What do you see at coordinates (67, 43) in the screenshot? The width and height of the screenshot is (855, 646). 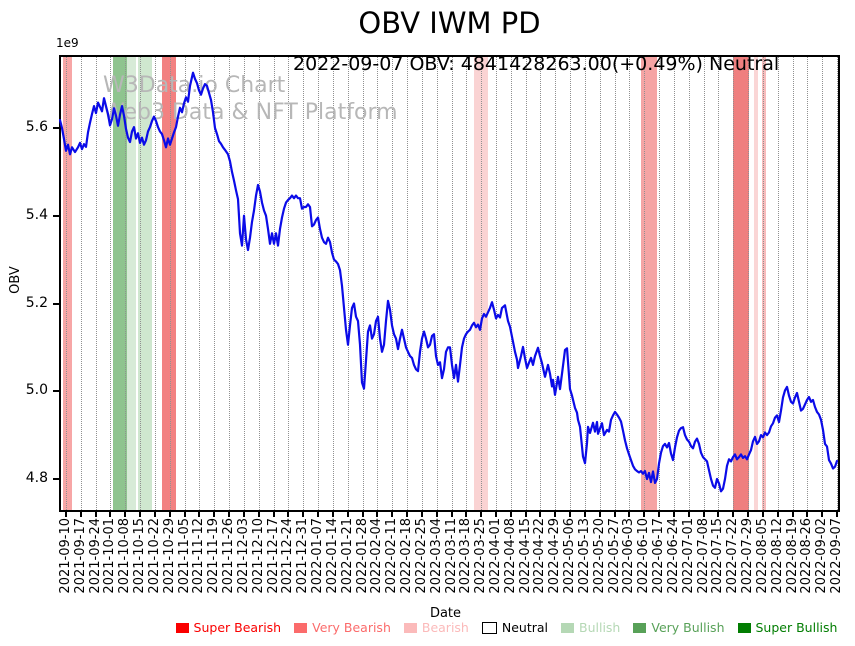 I see `y-axis-offset-label: 1e9` at bounding box center [67, 43].